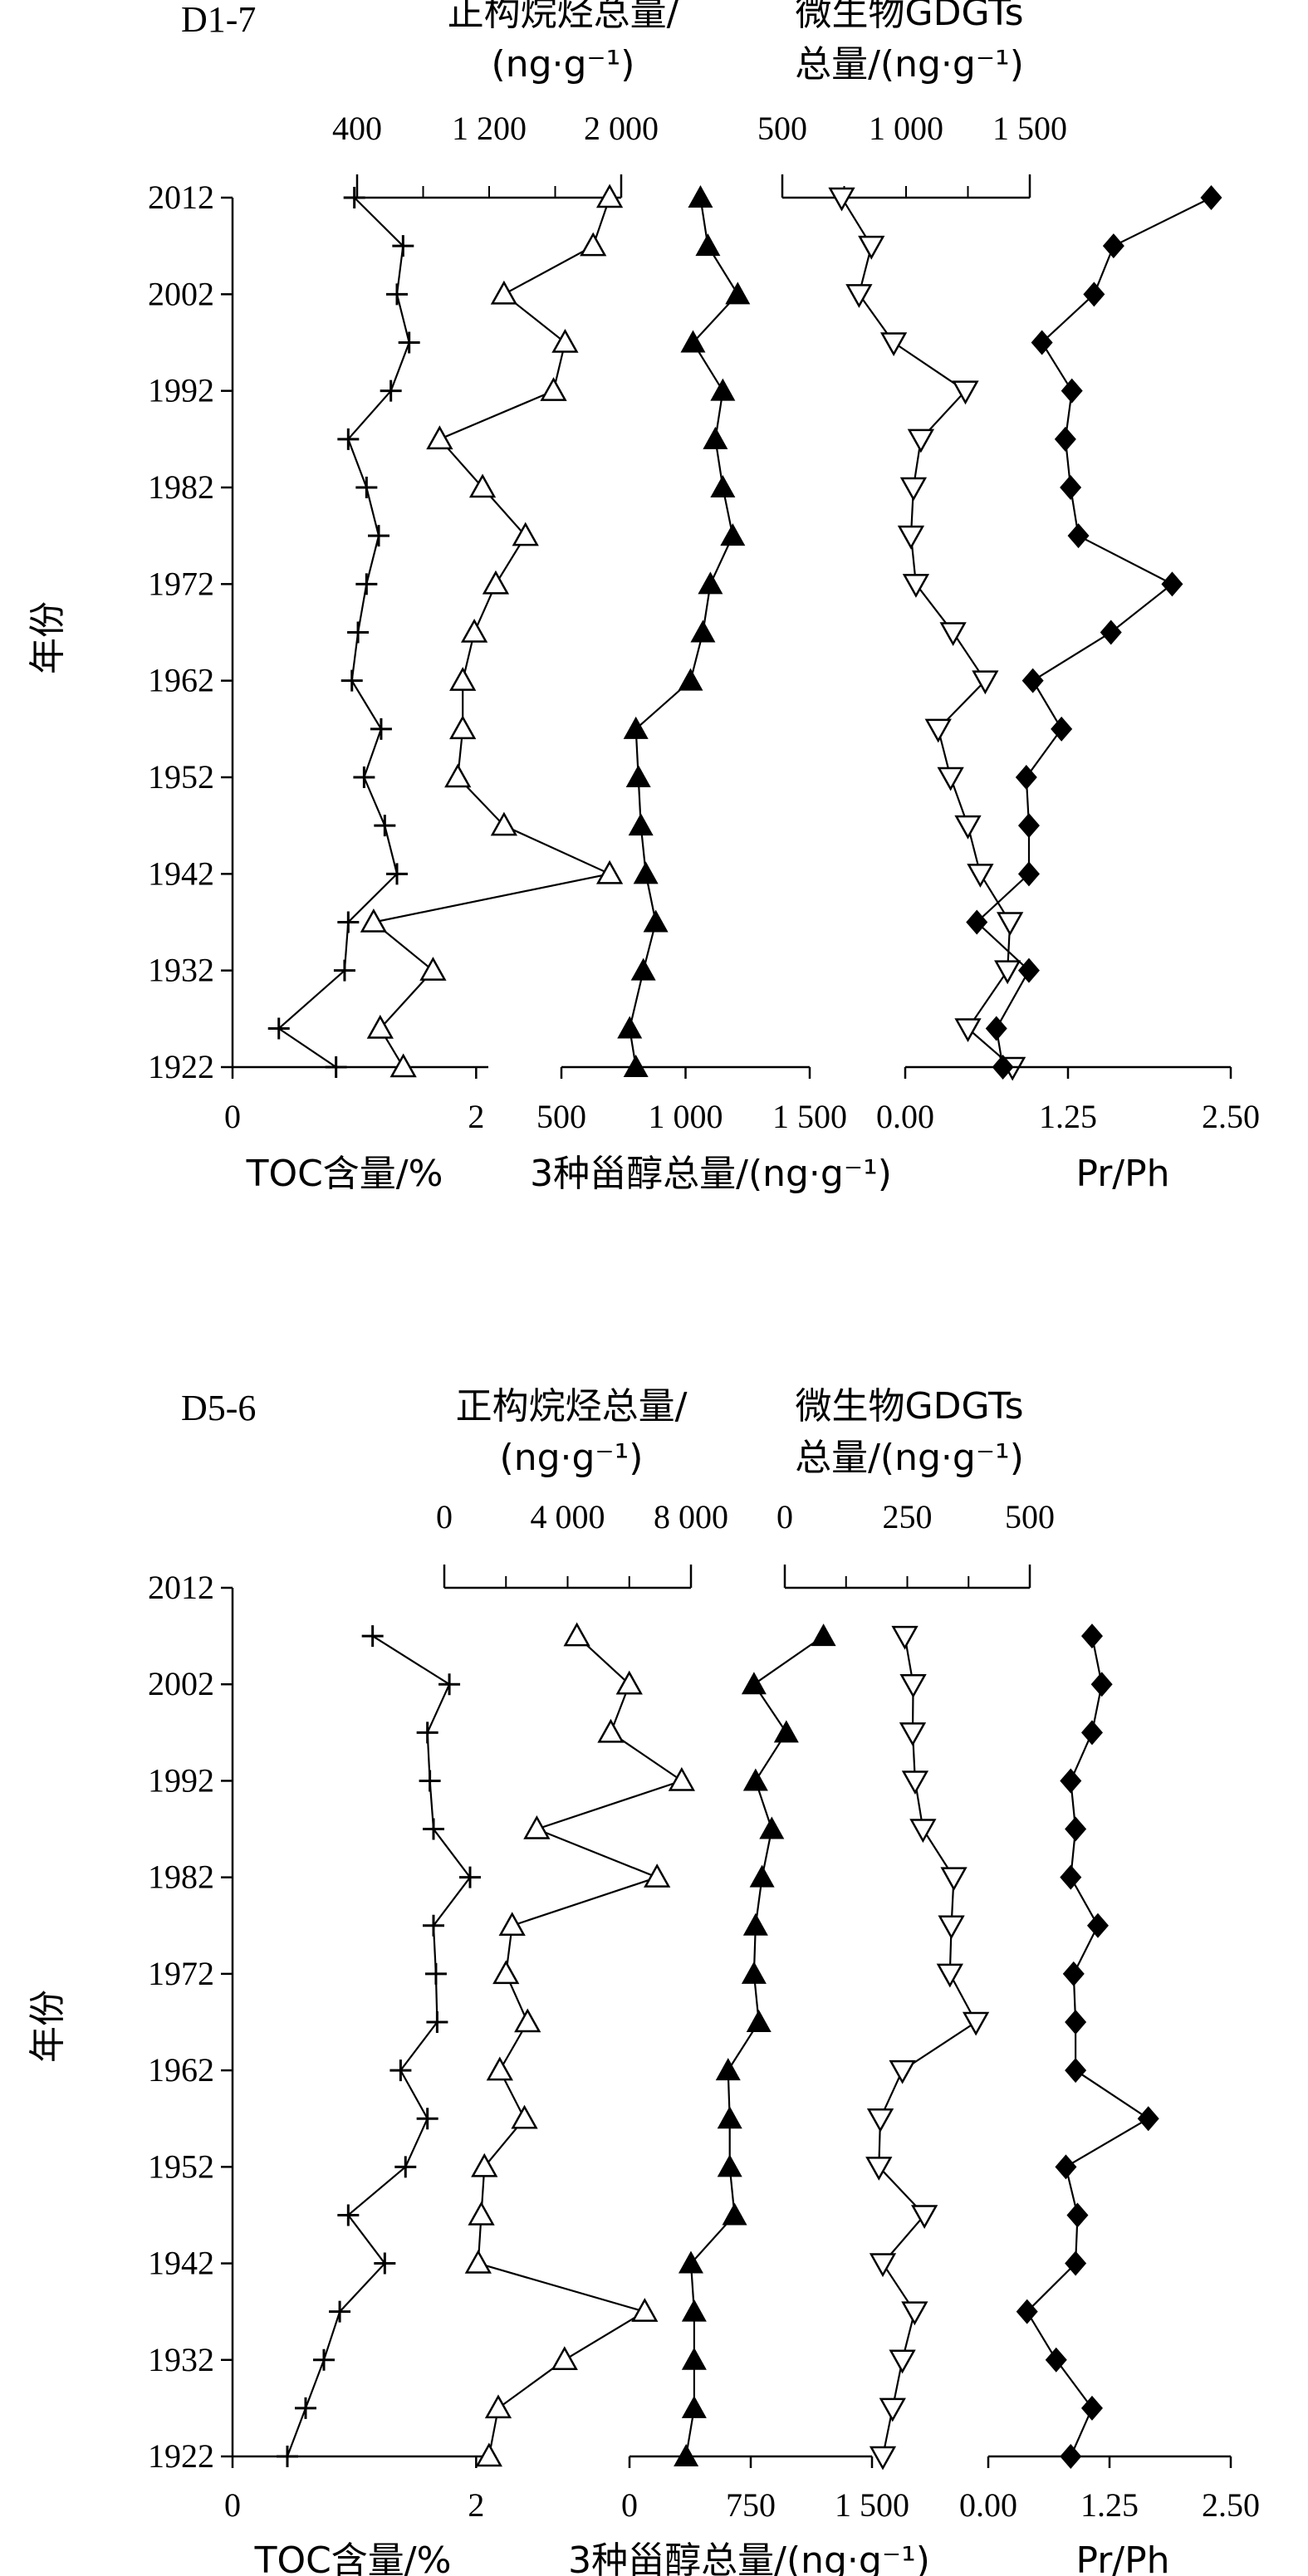 This screenshot has width=1308, height=2576. Describe the element at coordinates (181, 198) in the screenshot. I see `y-tick-label: 2012` at that location.